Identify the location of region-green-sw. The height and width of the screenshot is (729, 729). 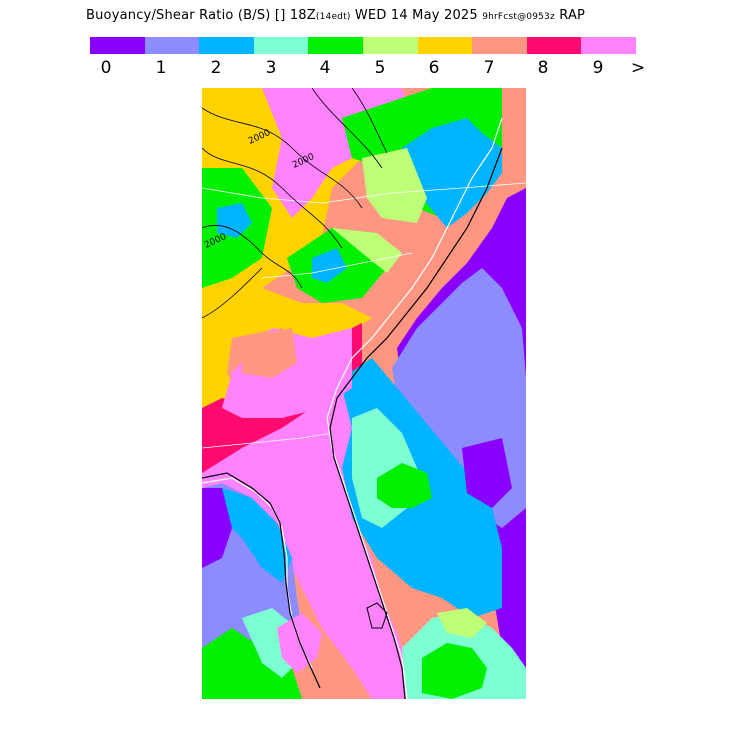
(252, 663).